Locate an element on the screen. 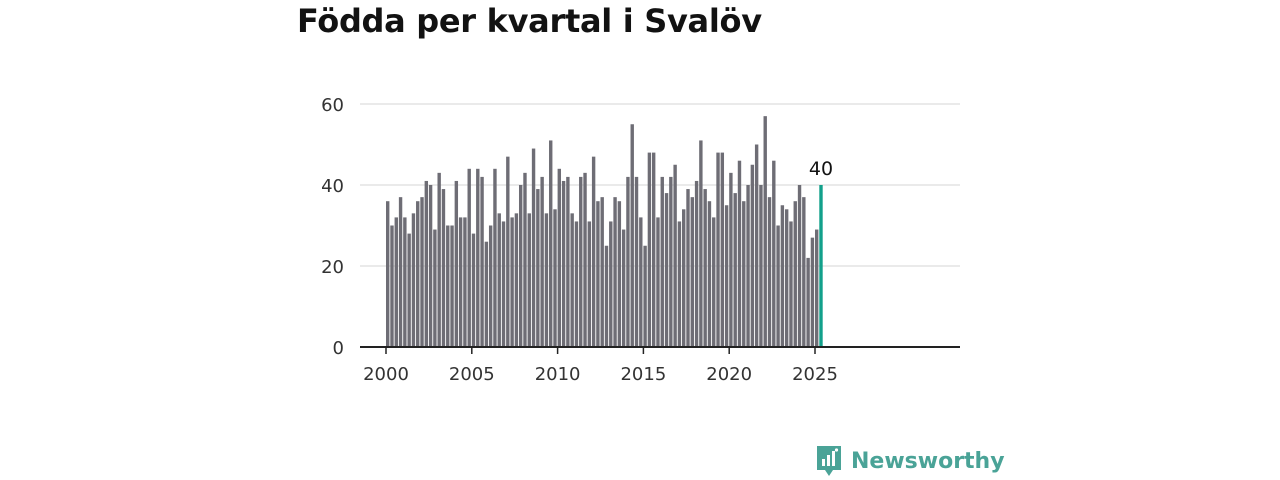  bar-2005-Q3 is located at coordinates (482, 261).